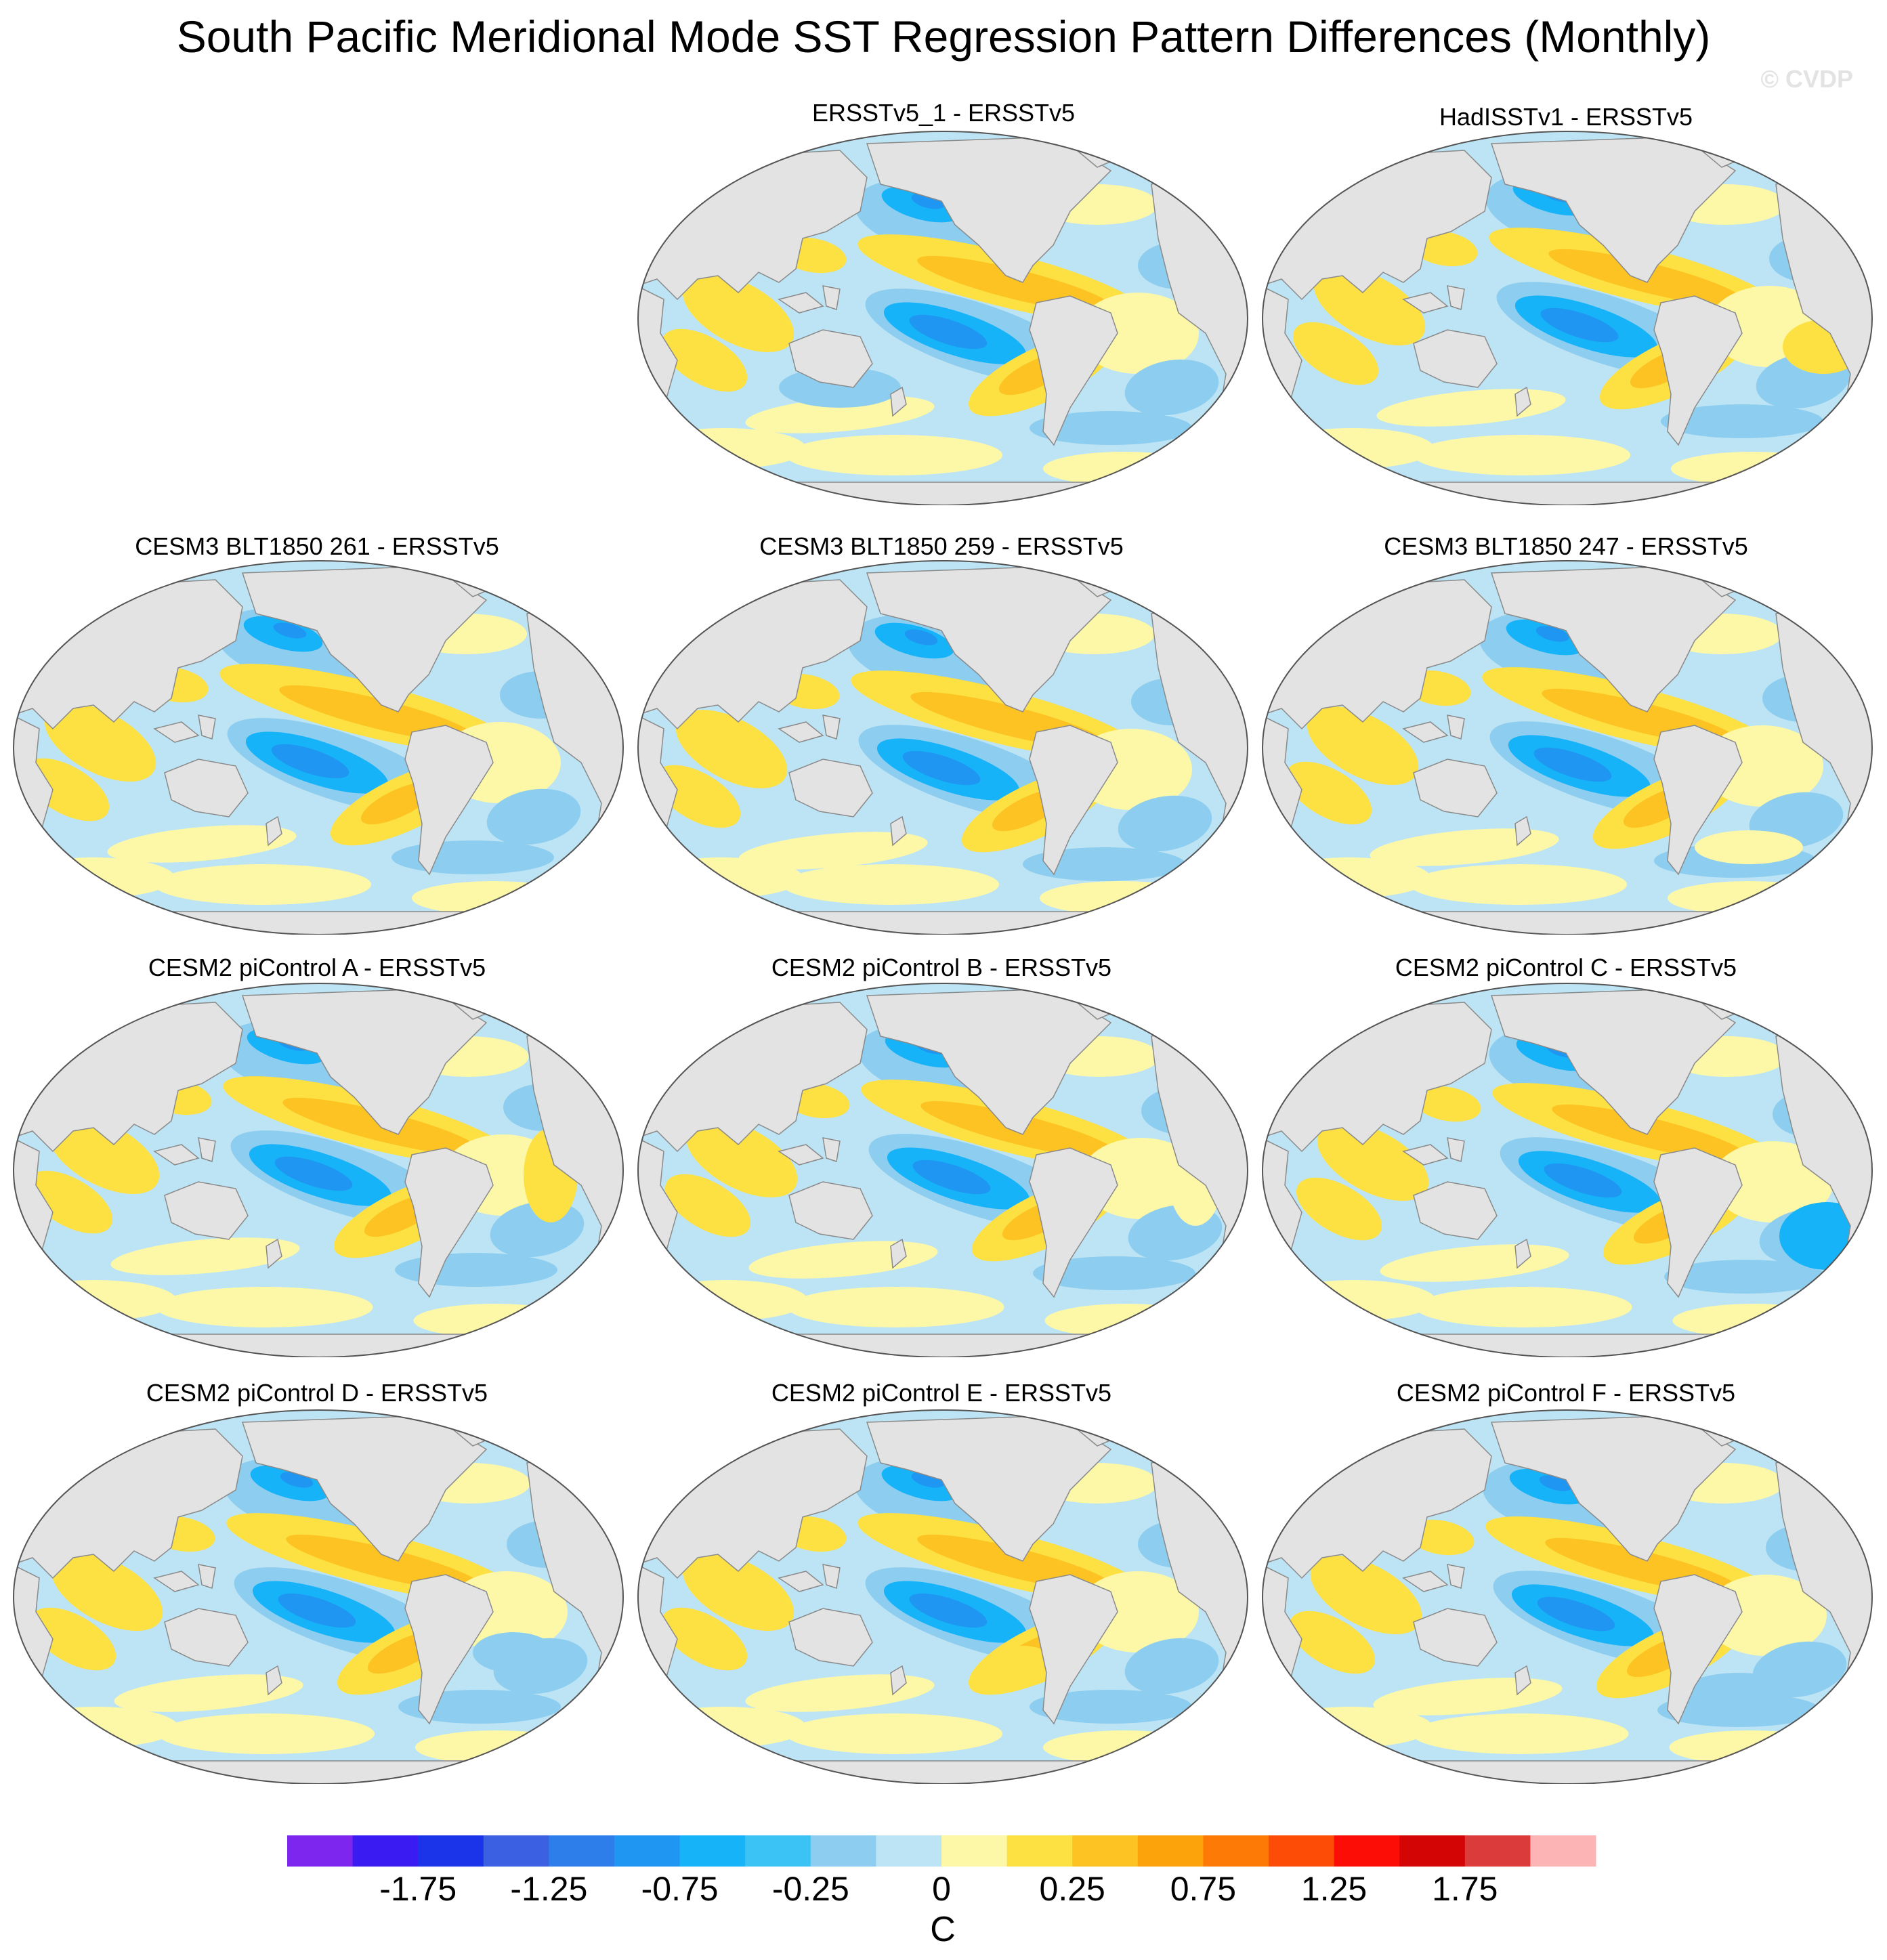 This screenshot has width=1887, height=1960. I want to click on colorbar-tick-label: 0, so click(942, 1889).